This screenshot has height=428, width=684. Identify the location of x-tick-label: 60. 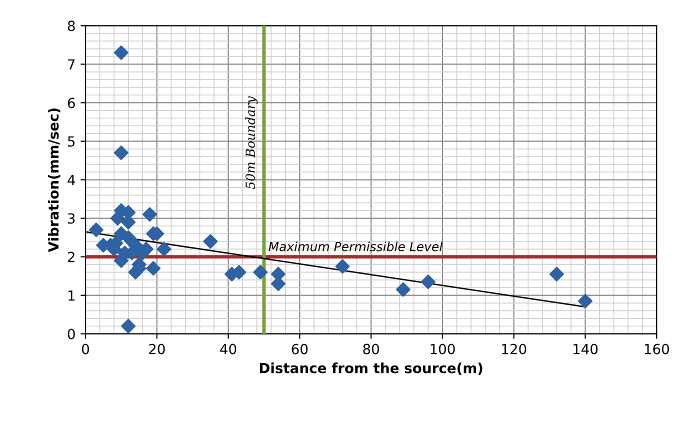
(300, 349).